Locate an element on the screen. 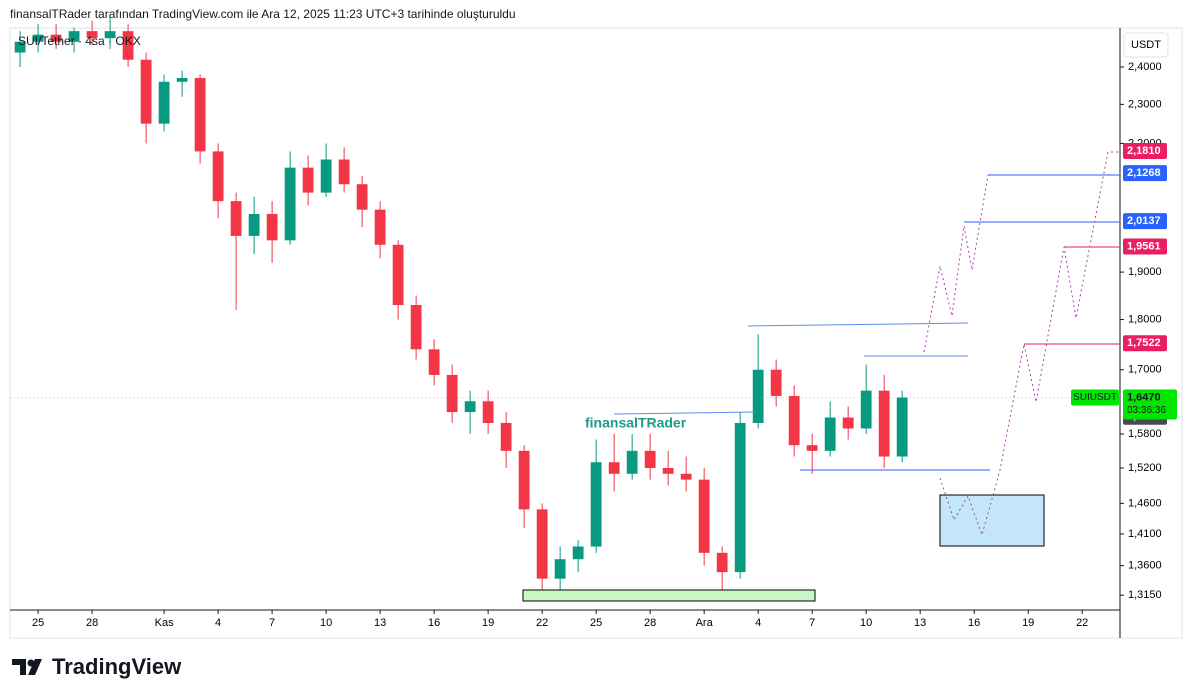  symbol-label: SUI/Tether · 4sa · OKX is located at coordinates (79, 41).